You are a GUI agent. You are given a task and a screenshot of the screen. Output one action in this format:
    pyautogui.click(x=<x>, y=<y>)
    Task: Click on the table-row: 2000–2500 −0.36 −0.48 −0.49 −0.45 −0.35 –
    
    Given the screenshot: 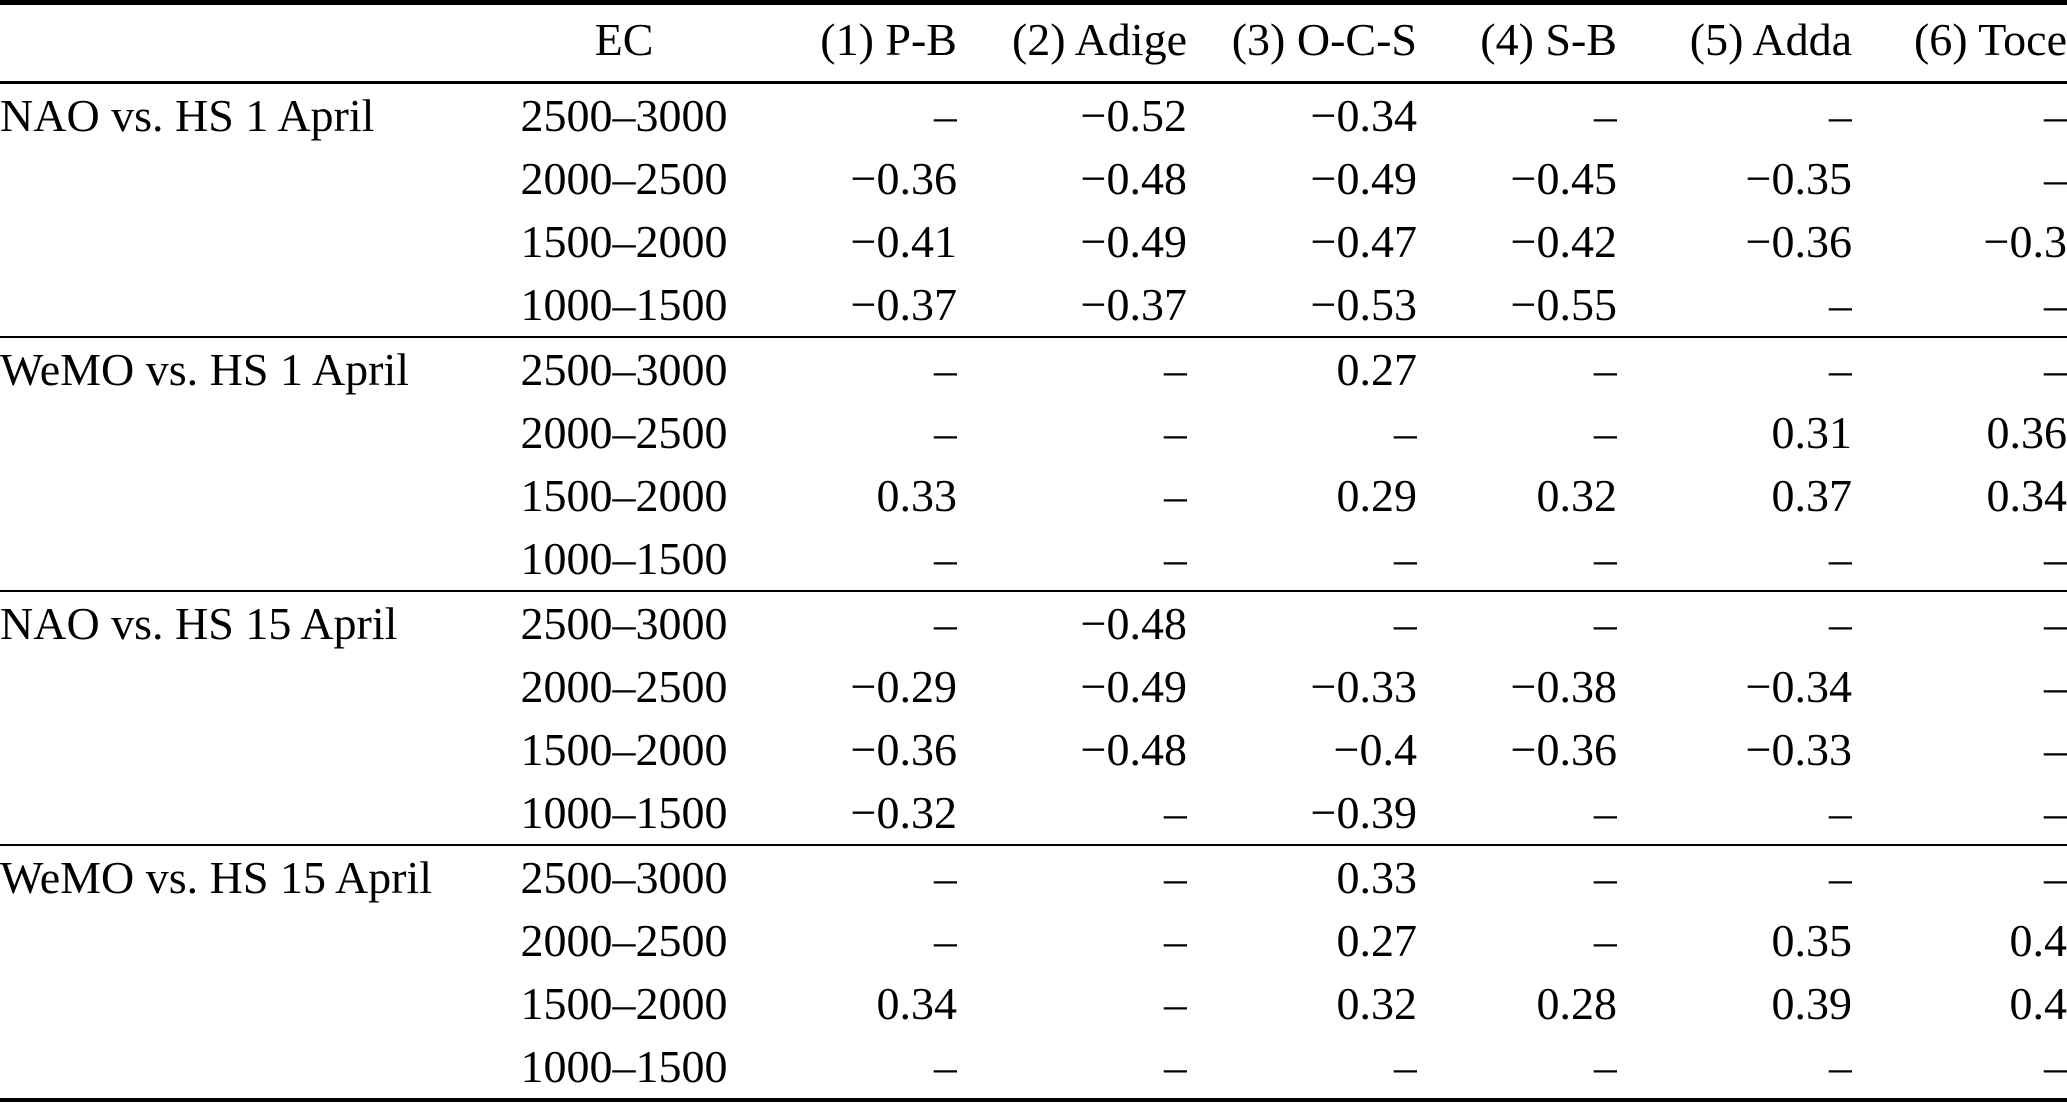 What is the action you would take?
    pyautogui.click(x=1033, y=178)
    